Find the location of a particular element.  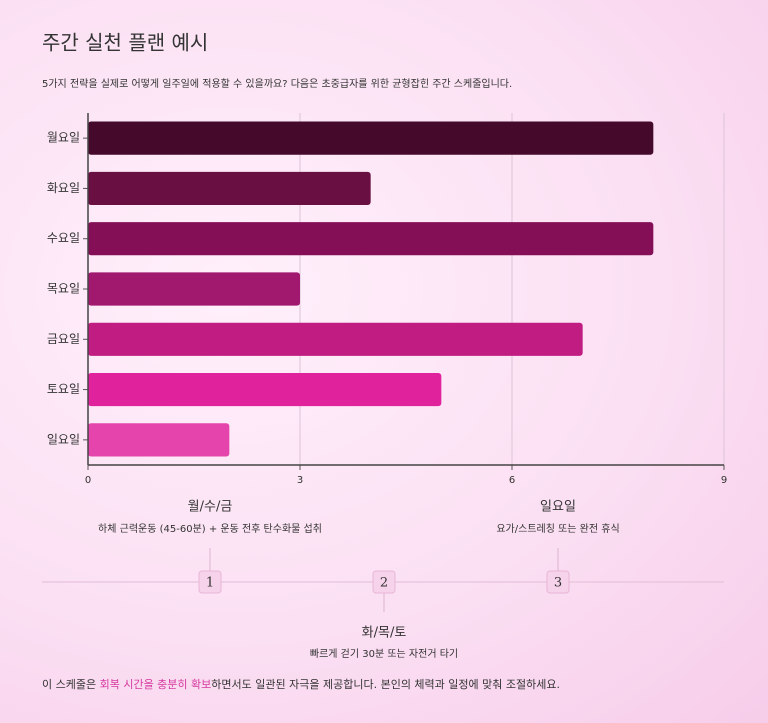

y-tick-label: 화요일 is located at coordinates (63, 188).